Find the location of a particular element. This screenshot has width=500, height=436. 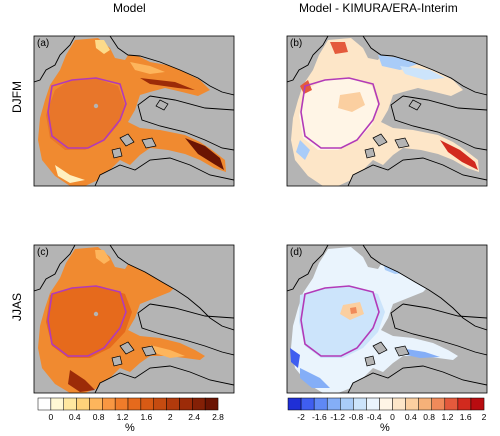

panel-label-a: (a) is located at coordinates (43, 43).